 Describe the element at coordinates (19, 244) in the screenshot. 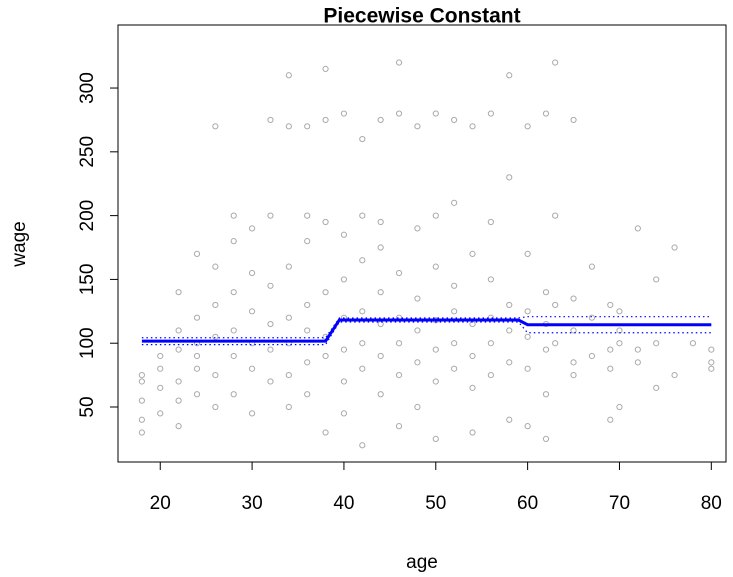

I see `y-axis-label: wage` at that location.